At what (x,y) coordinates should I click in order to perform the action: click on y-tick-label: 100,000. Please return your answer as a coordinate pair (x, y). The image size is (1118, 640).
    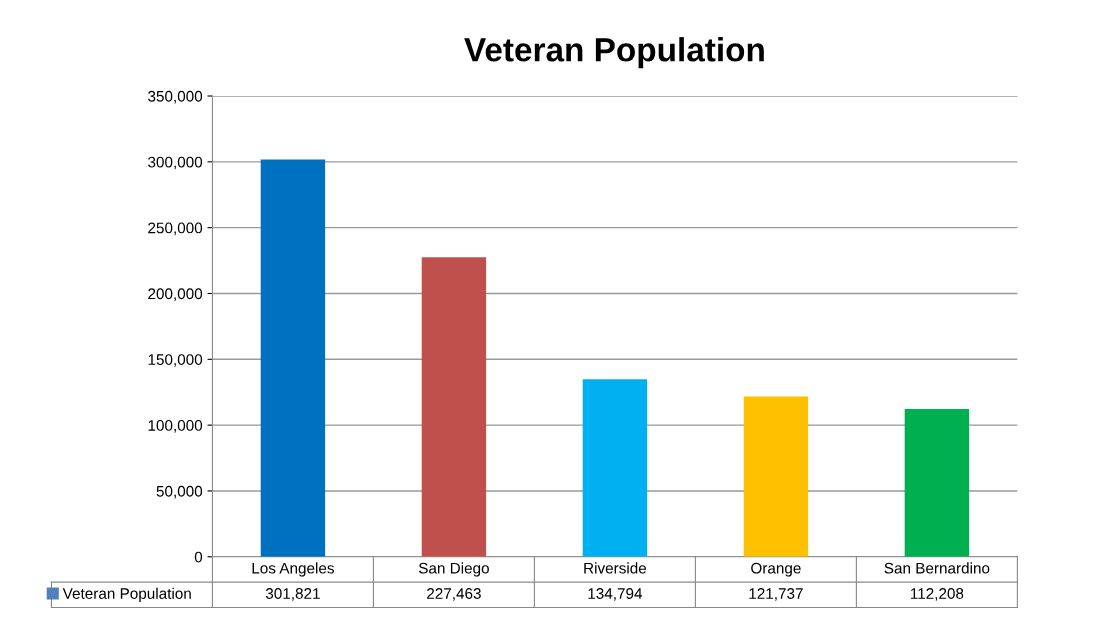
    Looking at the image, I should click on (175, 426).